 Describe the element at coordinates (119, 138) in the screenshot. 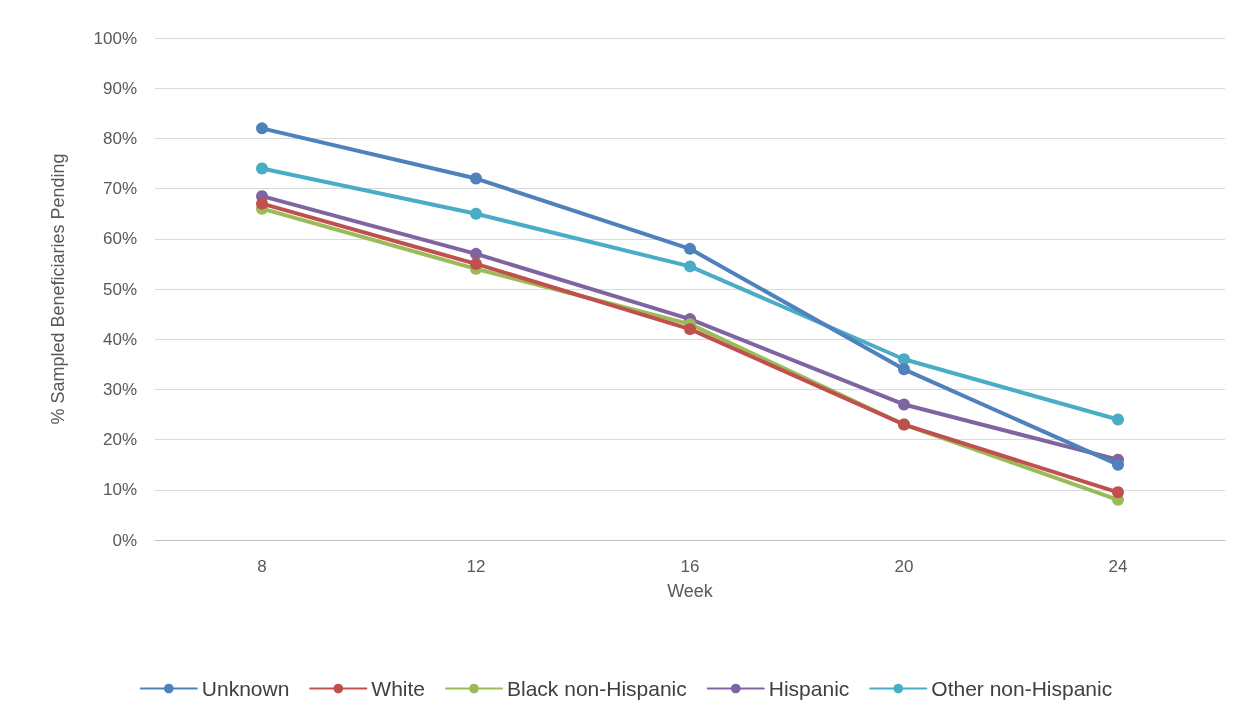

I see `y-tick-label: 80%` at that location.